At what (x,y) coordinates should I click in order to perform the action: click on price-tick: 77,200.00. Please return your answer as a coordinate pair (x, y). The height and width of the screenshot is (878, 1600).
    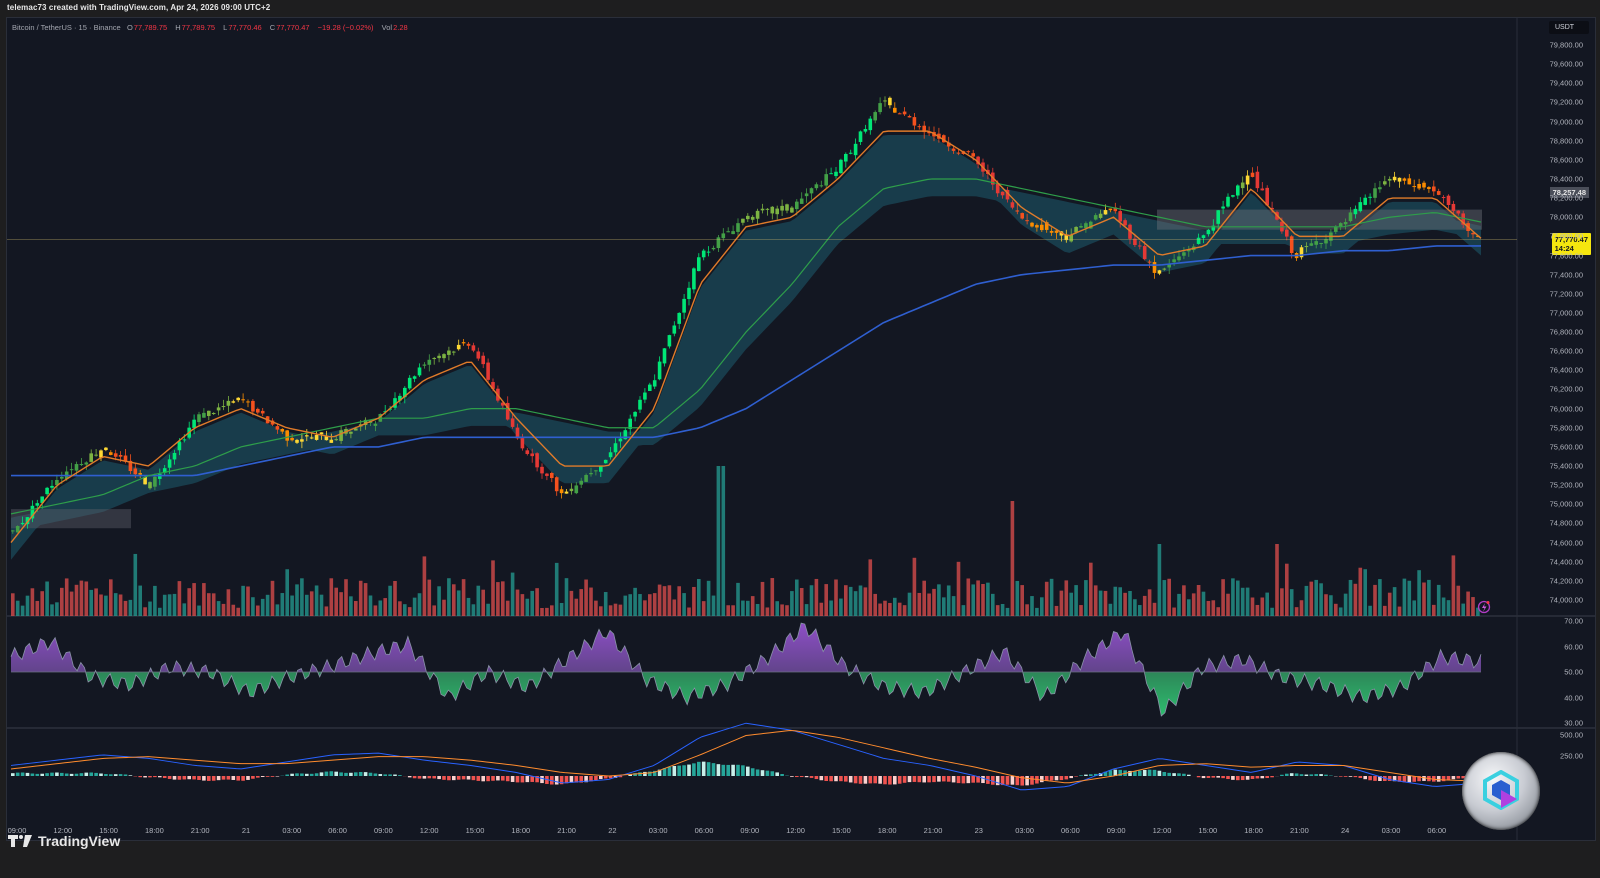
    Looking at the image, I should click on (1566, 294).